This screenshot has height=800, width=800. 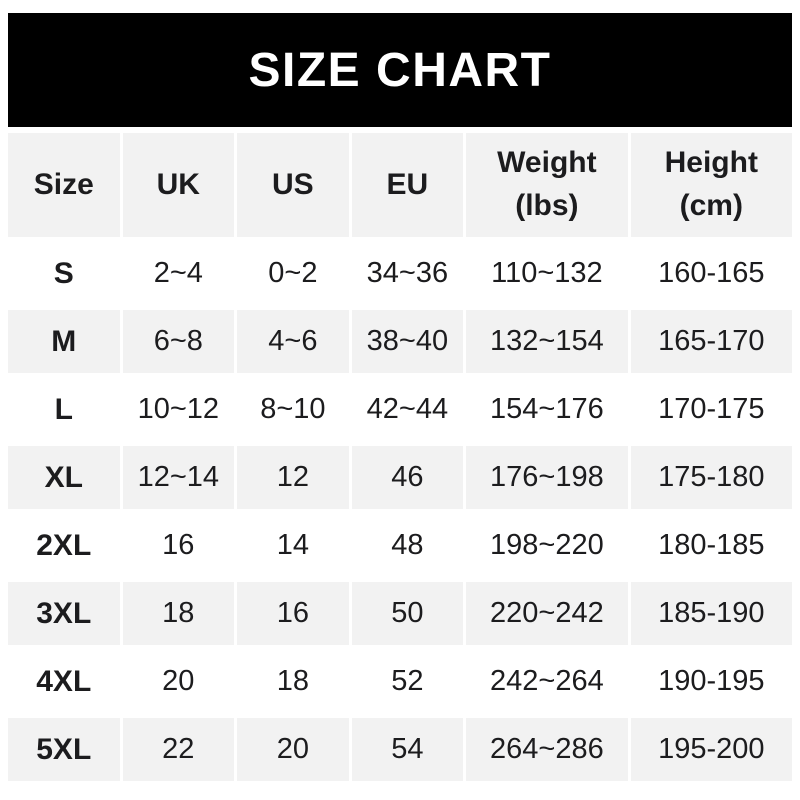 I want to click on header-label-line: Height, so click(x=711, y=163).